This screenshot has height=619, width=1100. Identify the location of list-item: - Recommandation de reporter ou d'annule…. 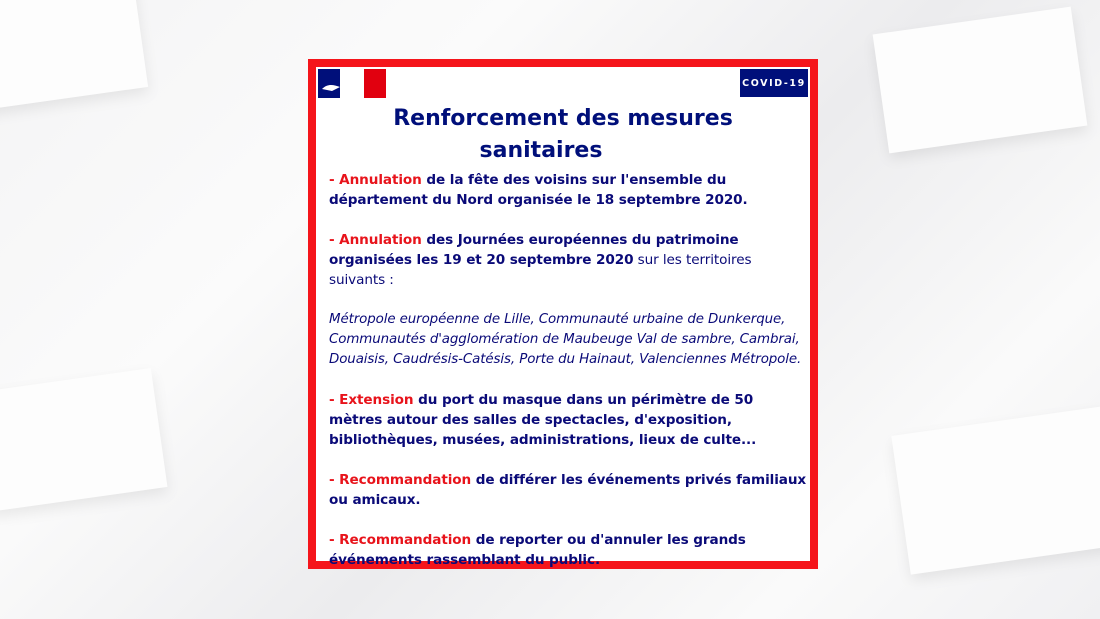
(569, 550).